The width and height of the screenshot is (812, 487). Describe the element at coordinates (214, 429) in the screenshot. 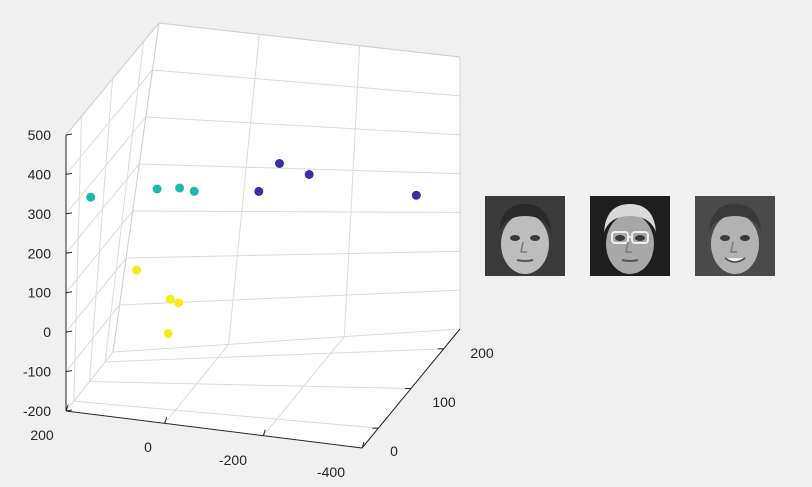

I see `x-axis-line` at that location.